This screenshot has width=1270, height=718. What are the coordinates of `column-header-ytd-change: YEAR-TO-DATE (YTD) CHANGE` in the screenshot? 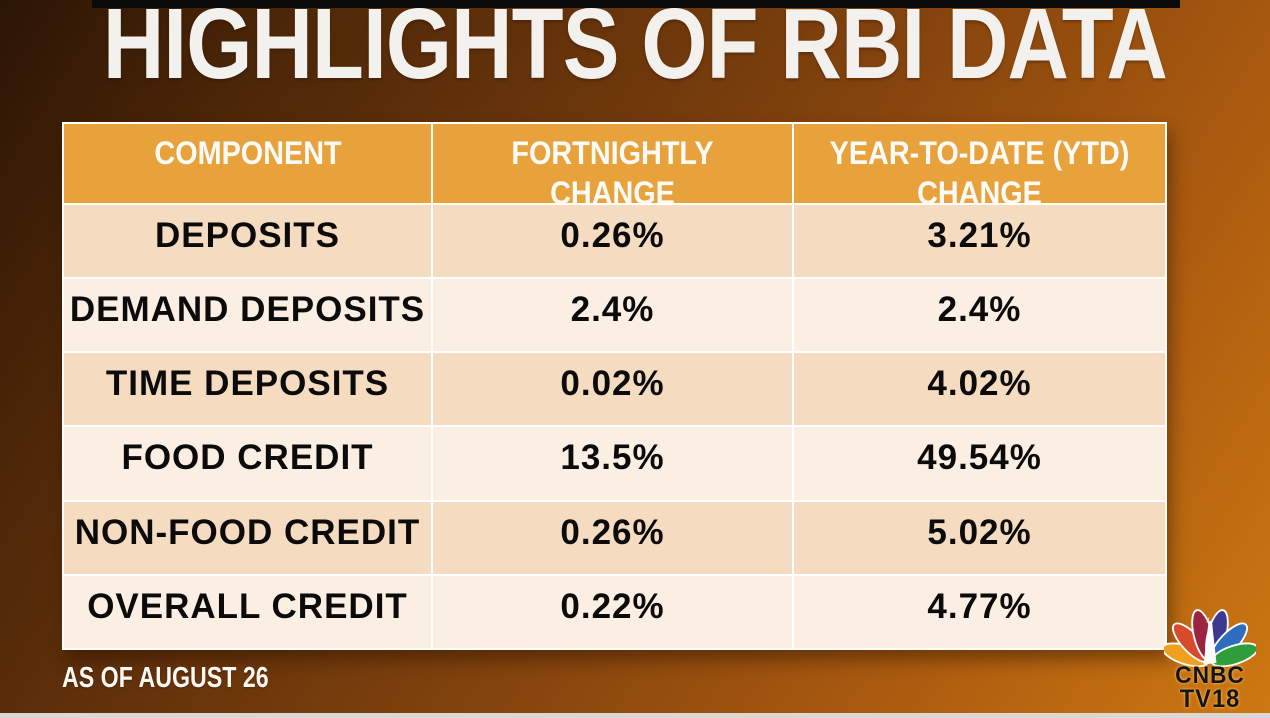 It's located at (979, 167).